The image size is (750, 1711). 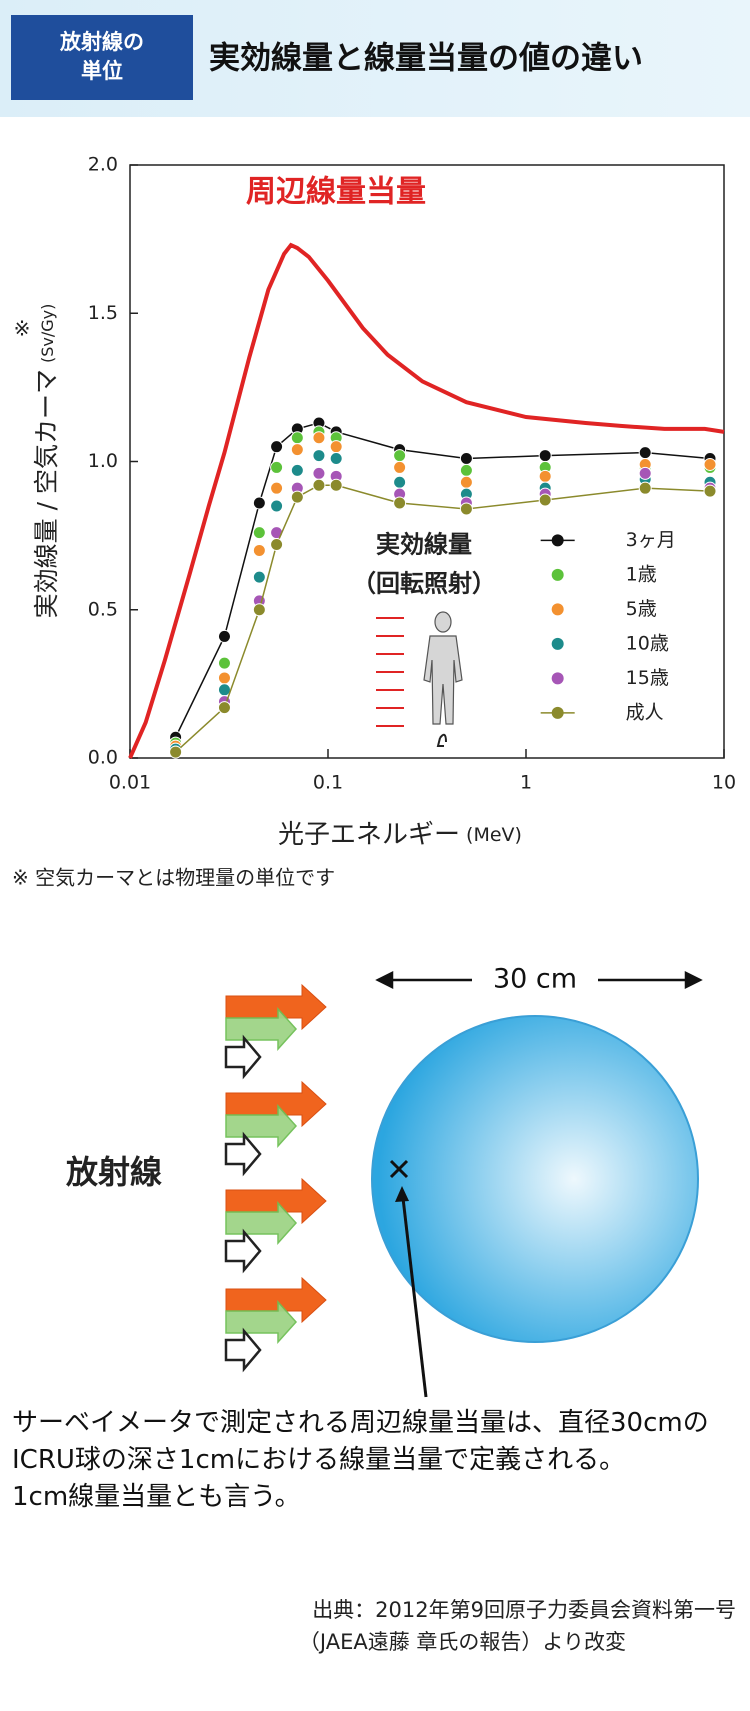 I want to click on x-unit: (MeV), so click(x=494, y=835).